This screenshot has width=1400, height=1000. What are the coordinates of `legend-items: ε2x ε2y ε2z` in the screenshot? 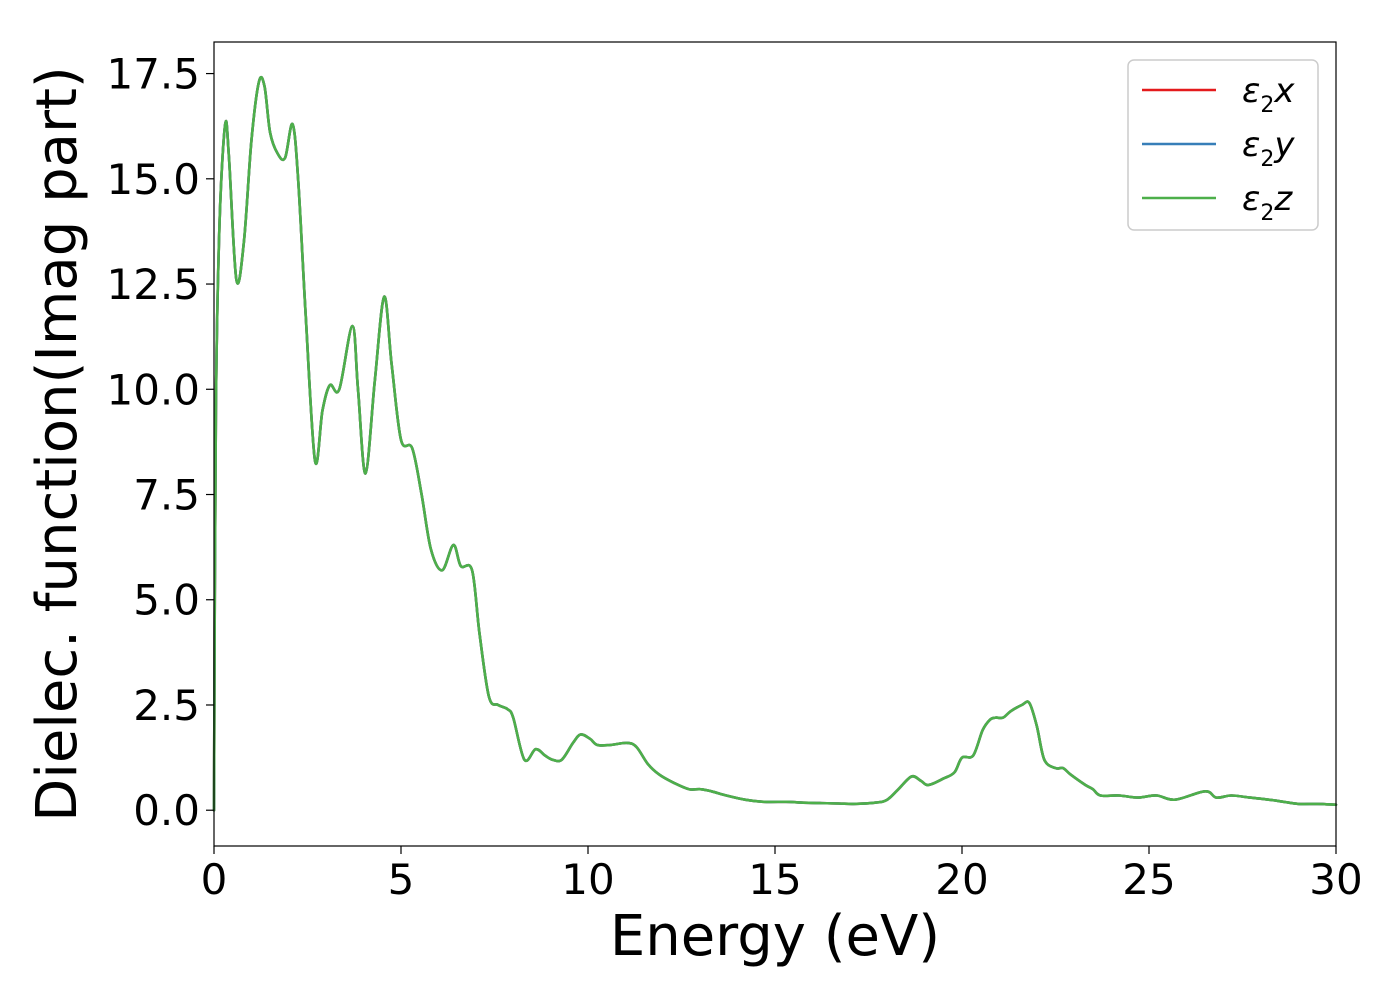 It's located at (1218, 148).